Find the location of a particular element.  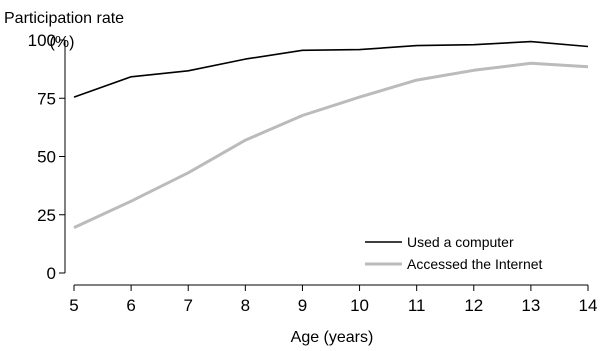

y-axis-unit: (%) is located at coordinates (62, 42).